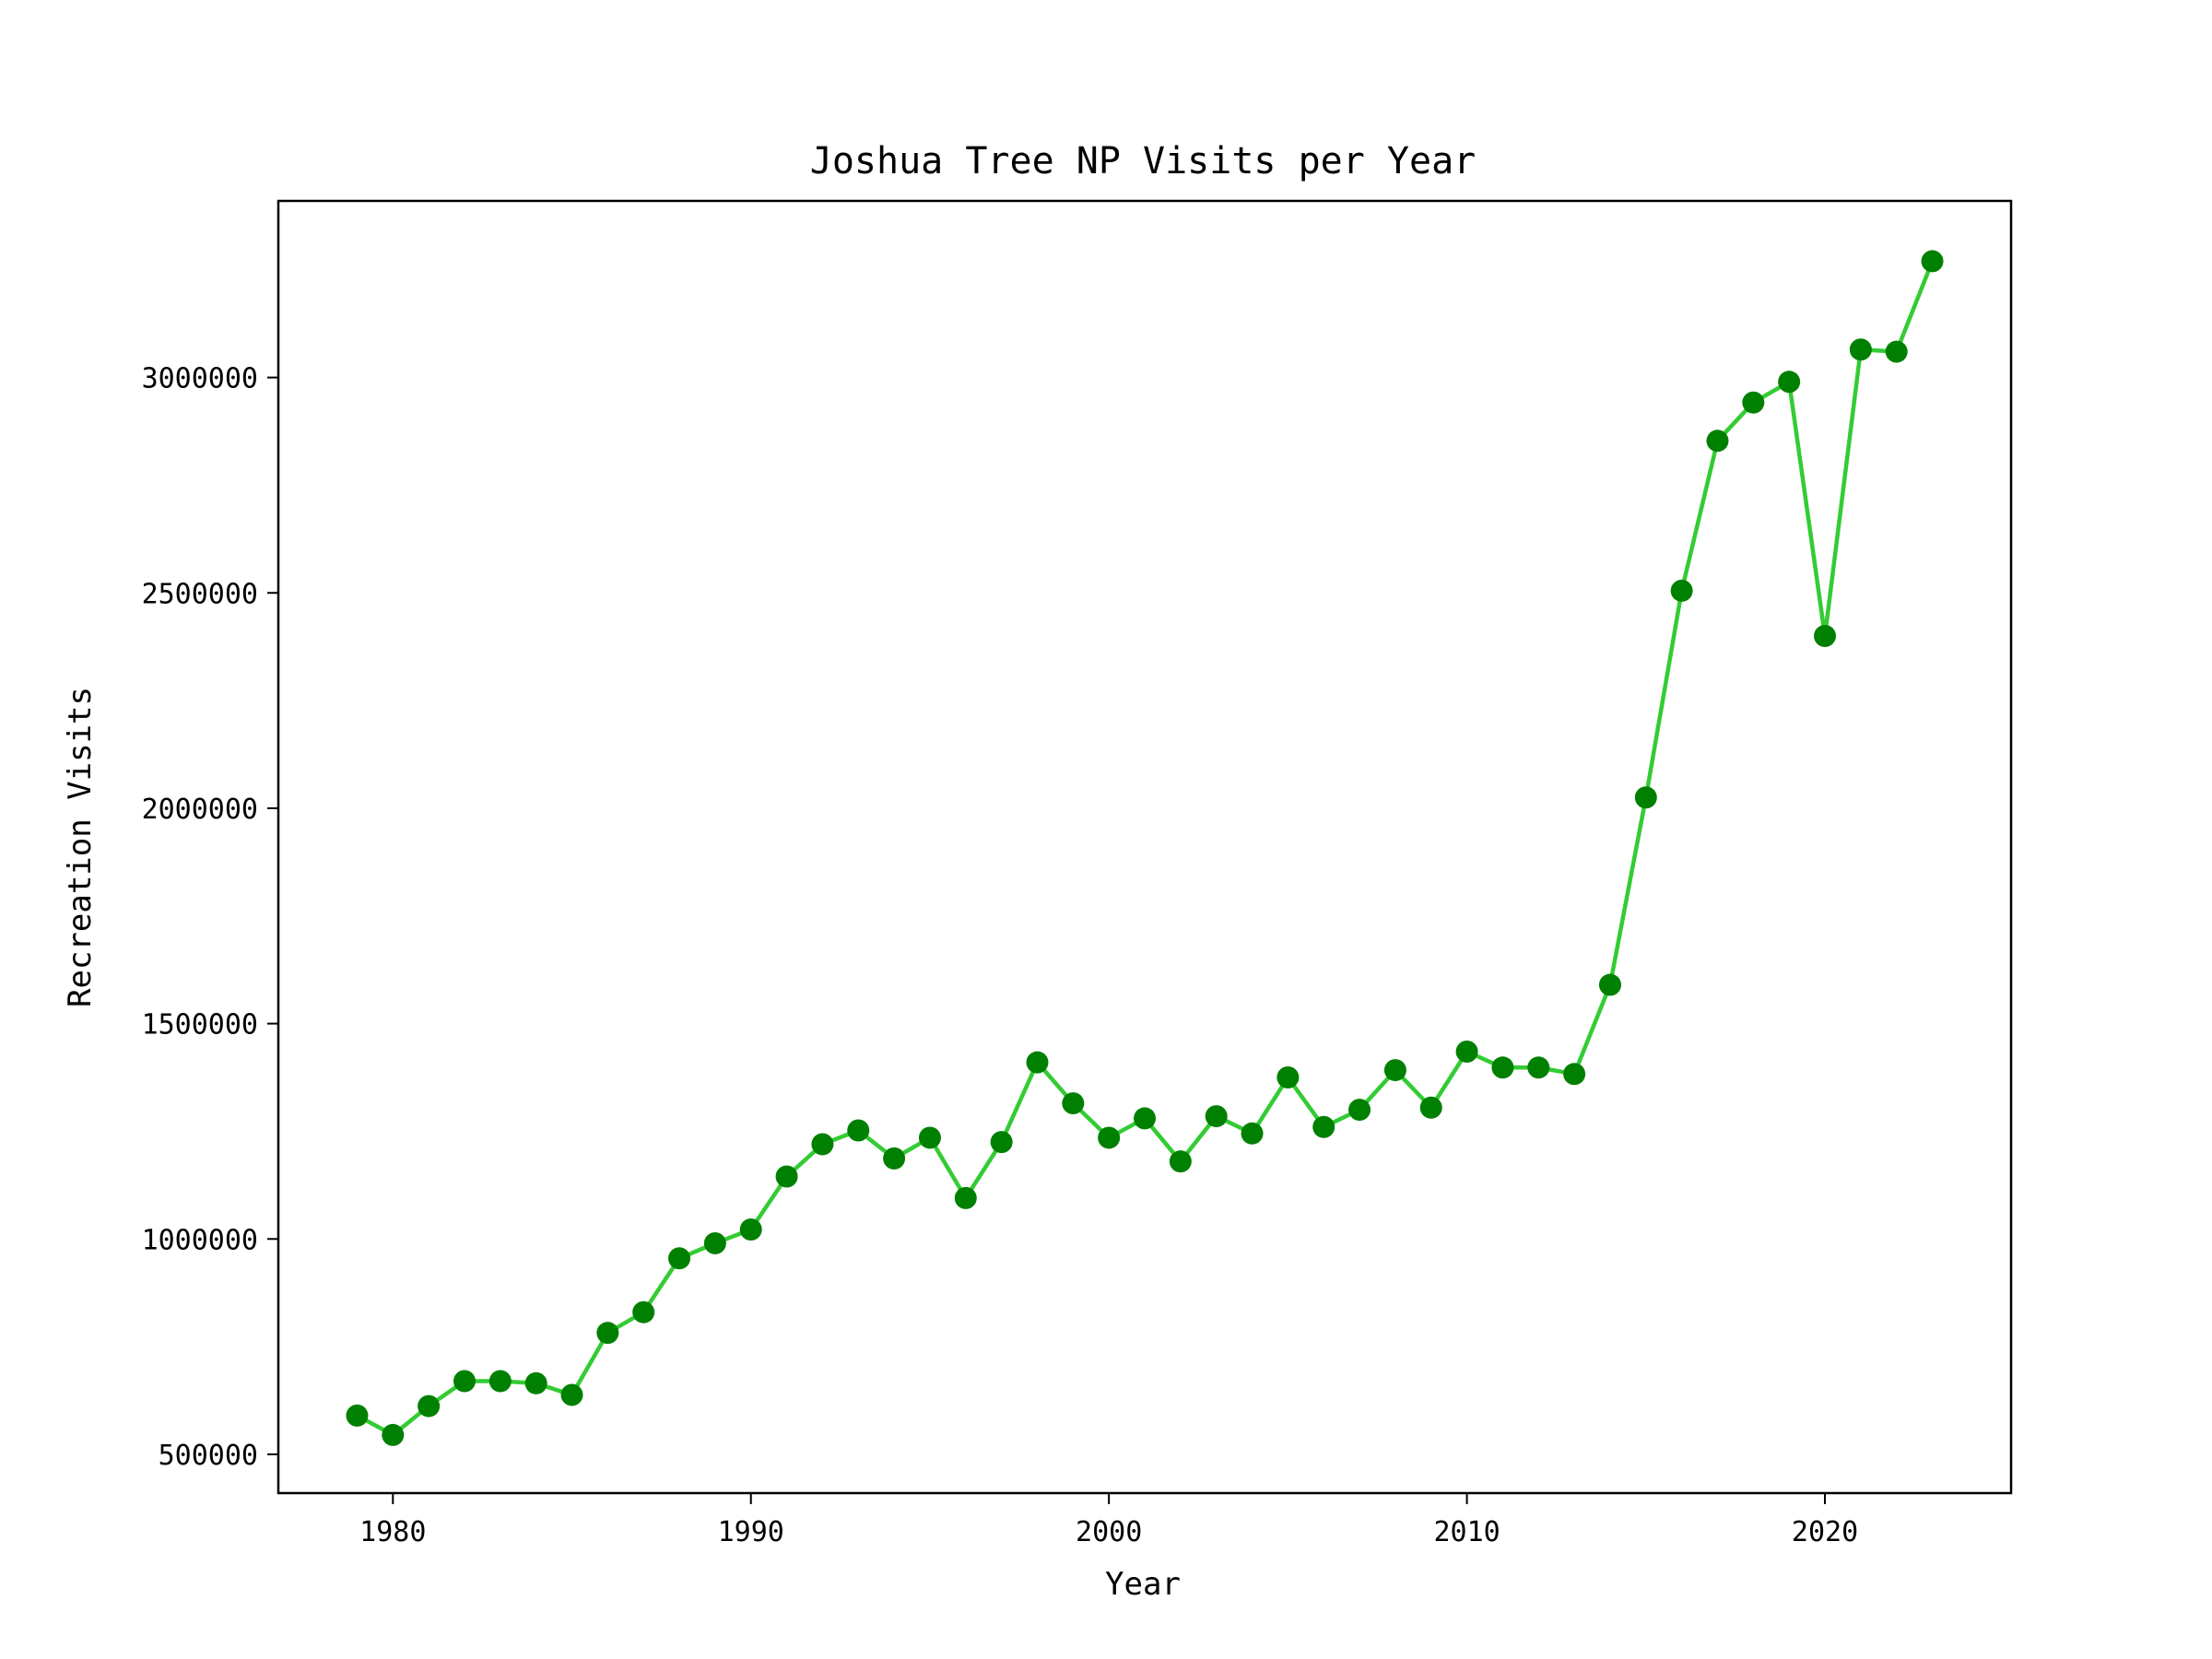 The height and width of the screenshot is (1659, 2212). What do you see at coordinates (1143, 161) in the screenshot?
I see `chart-title: Joshua Tree NP Visits per Year` at bounding box center [1143, 161].